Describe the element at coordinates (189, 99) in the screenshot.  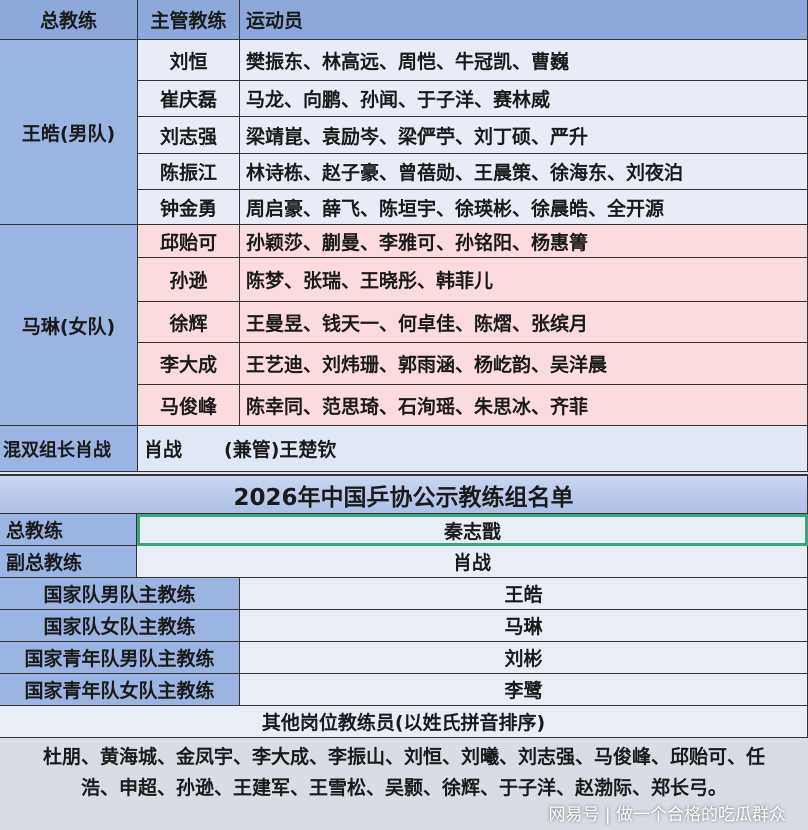
I see `lead-coach: 崔庆磊` at that location.